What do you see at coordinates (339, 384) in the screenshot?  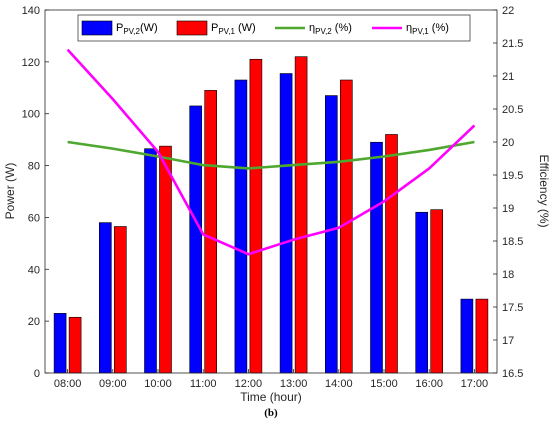 I see `x-tick-label: 14:00` at bounding box center [339, 384].